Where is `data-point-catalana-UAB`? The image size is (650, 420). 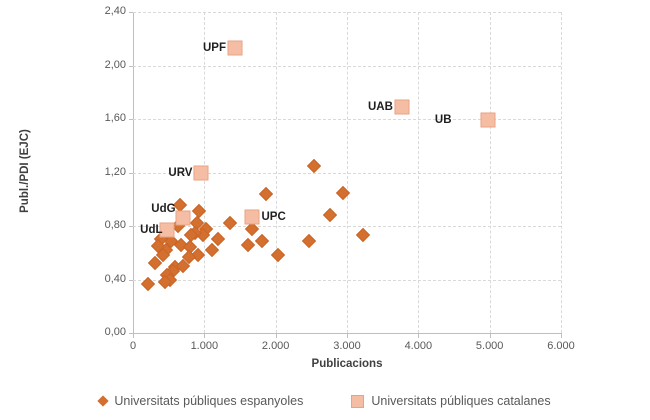
data-point-catalana-UAB is located at coordinates (402, 107).